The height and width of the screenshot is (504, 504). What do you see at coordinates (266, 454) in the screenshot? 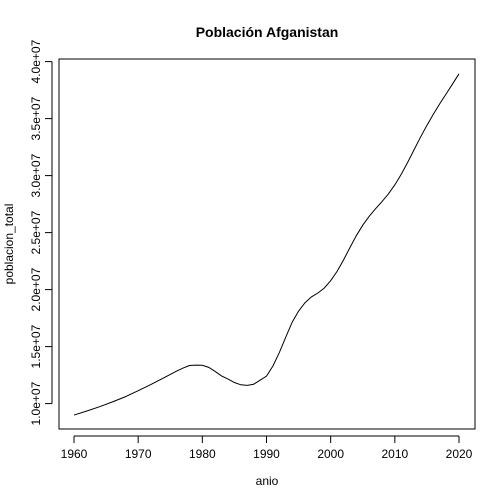
I see `x-tick-label: 1990` at bounding box center [266, 454].